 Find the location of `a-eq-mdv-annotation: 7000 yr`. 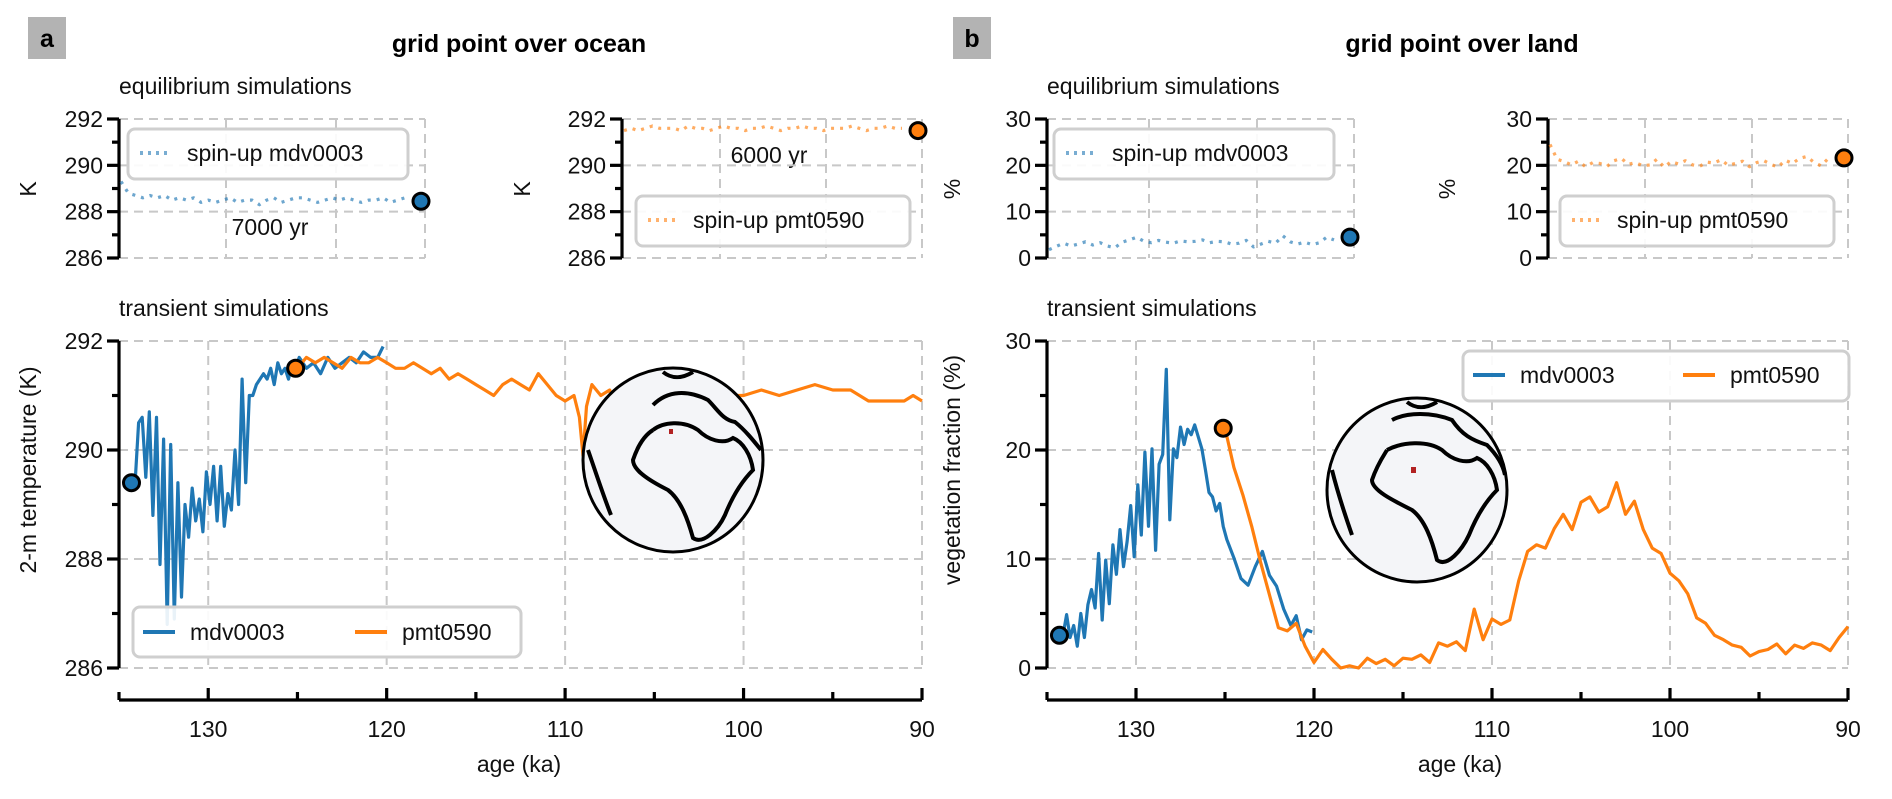

a-eq-mdv-annotation: 7000 yr is located at coordinates (270, 227).